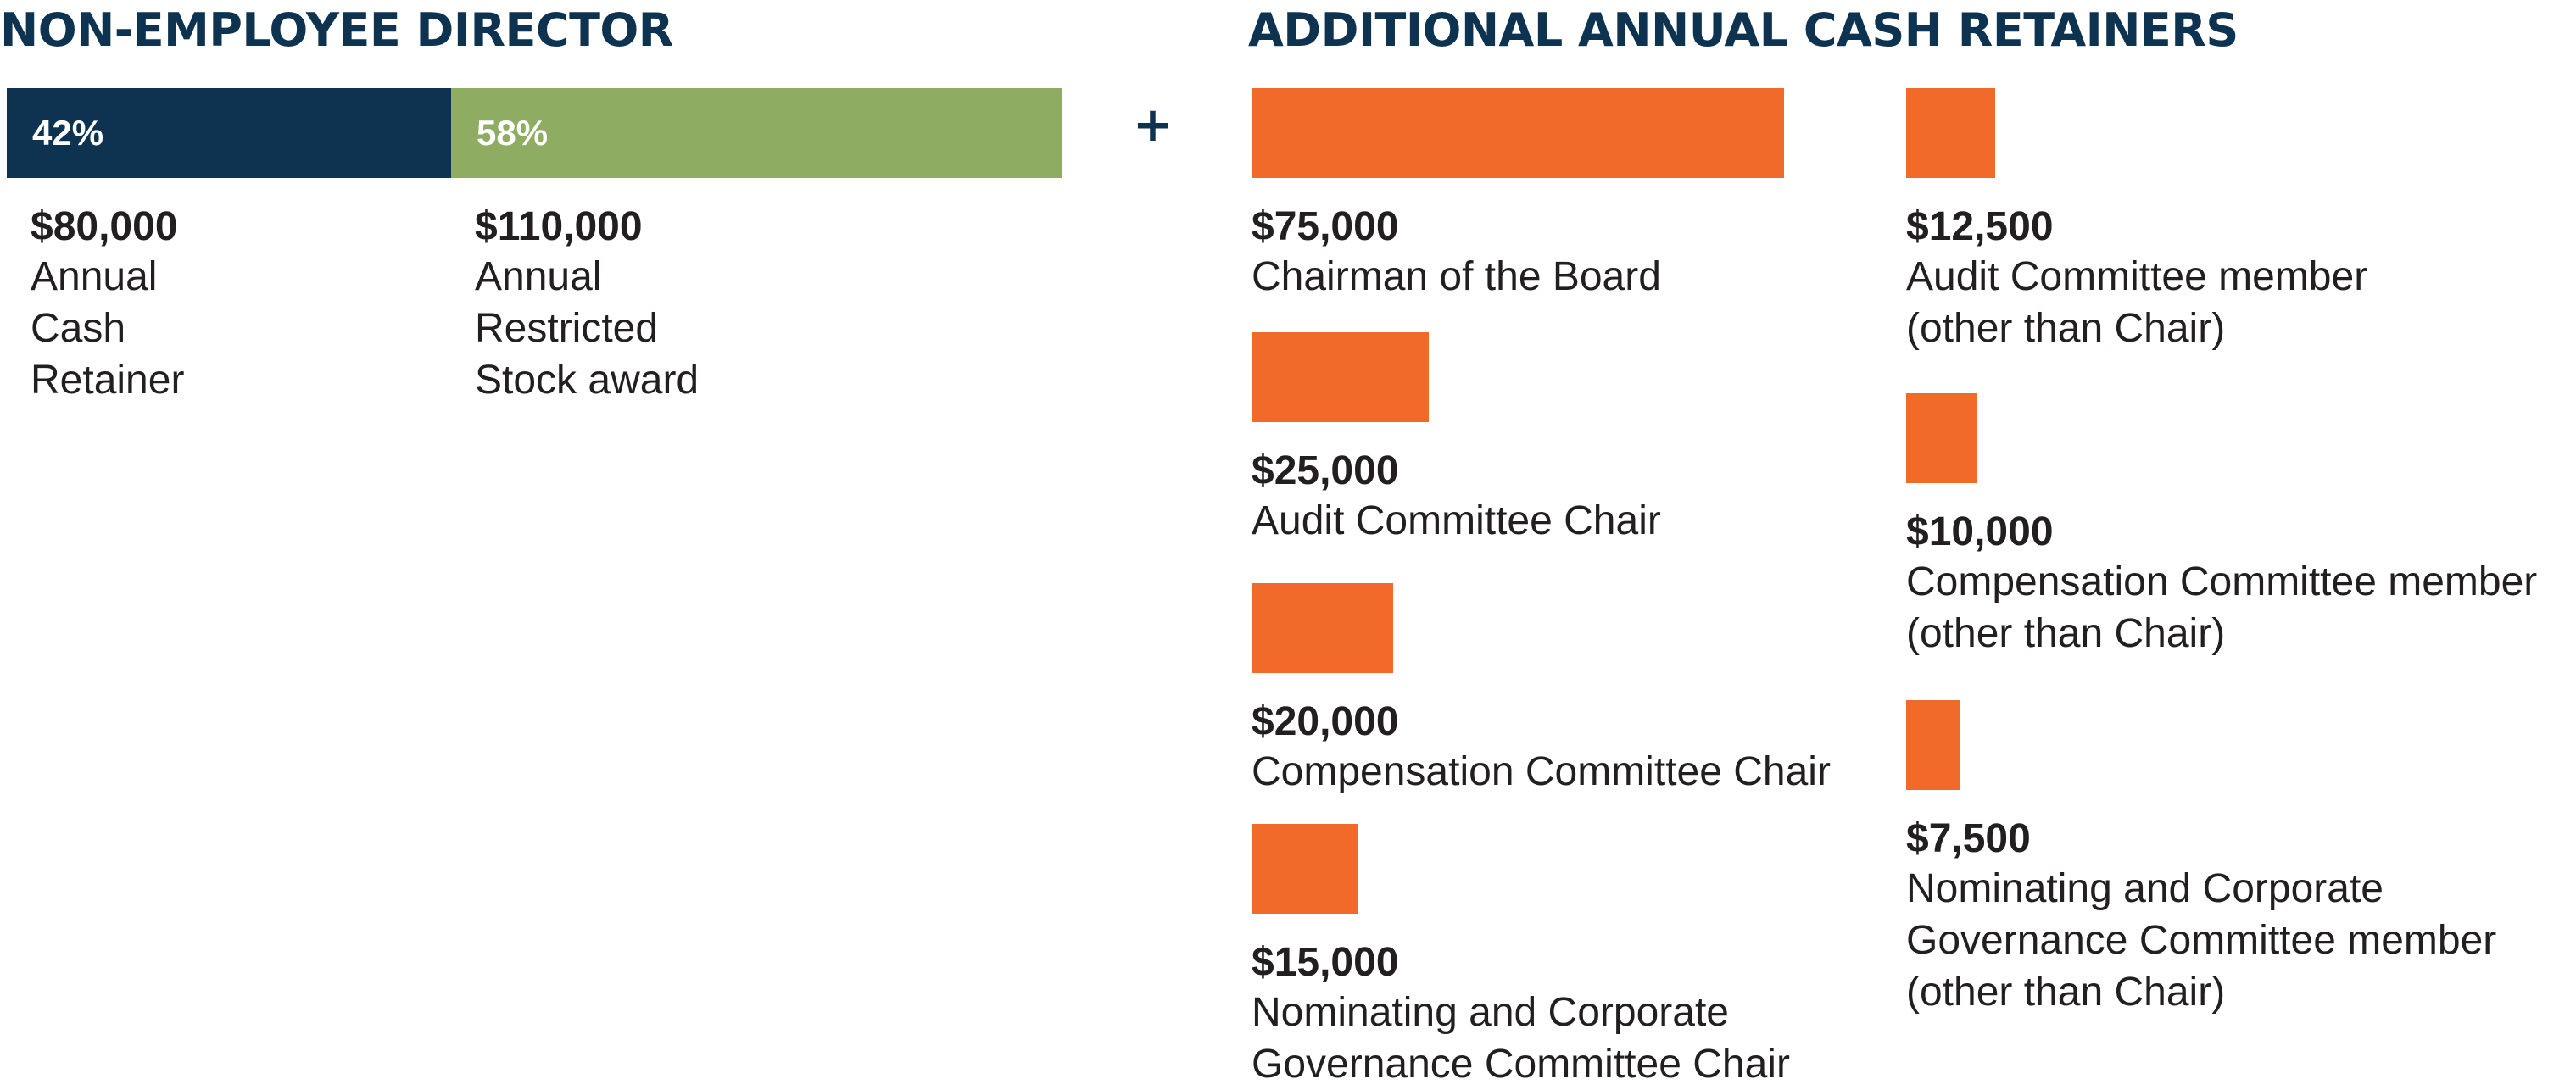  What do you see at coordinates (229, 133) in the screenshot?
I see `split-bar-segment-0: 42%` at bounding box center [229, 133].